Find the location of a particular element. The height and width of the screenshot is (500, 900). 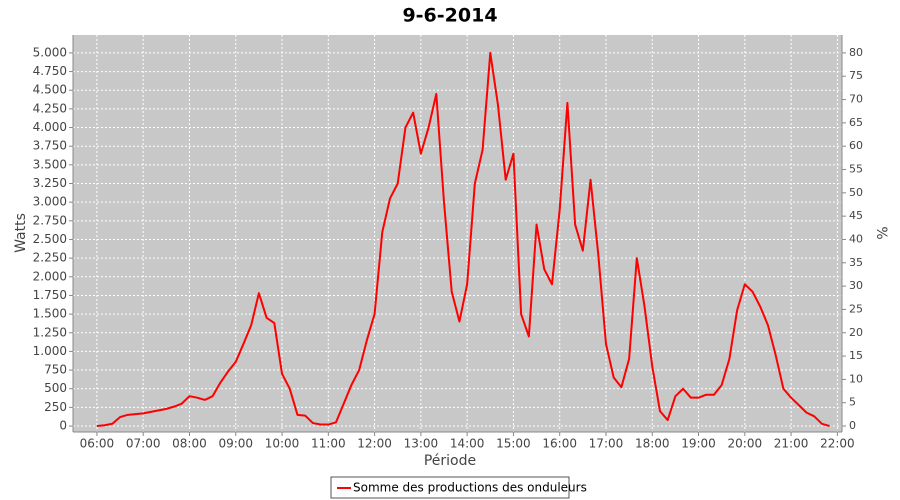

x-tick-label: 19:00 is located at coordinates (698, 444).